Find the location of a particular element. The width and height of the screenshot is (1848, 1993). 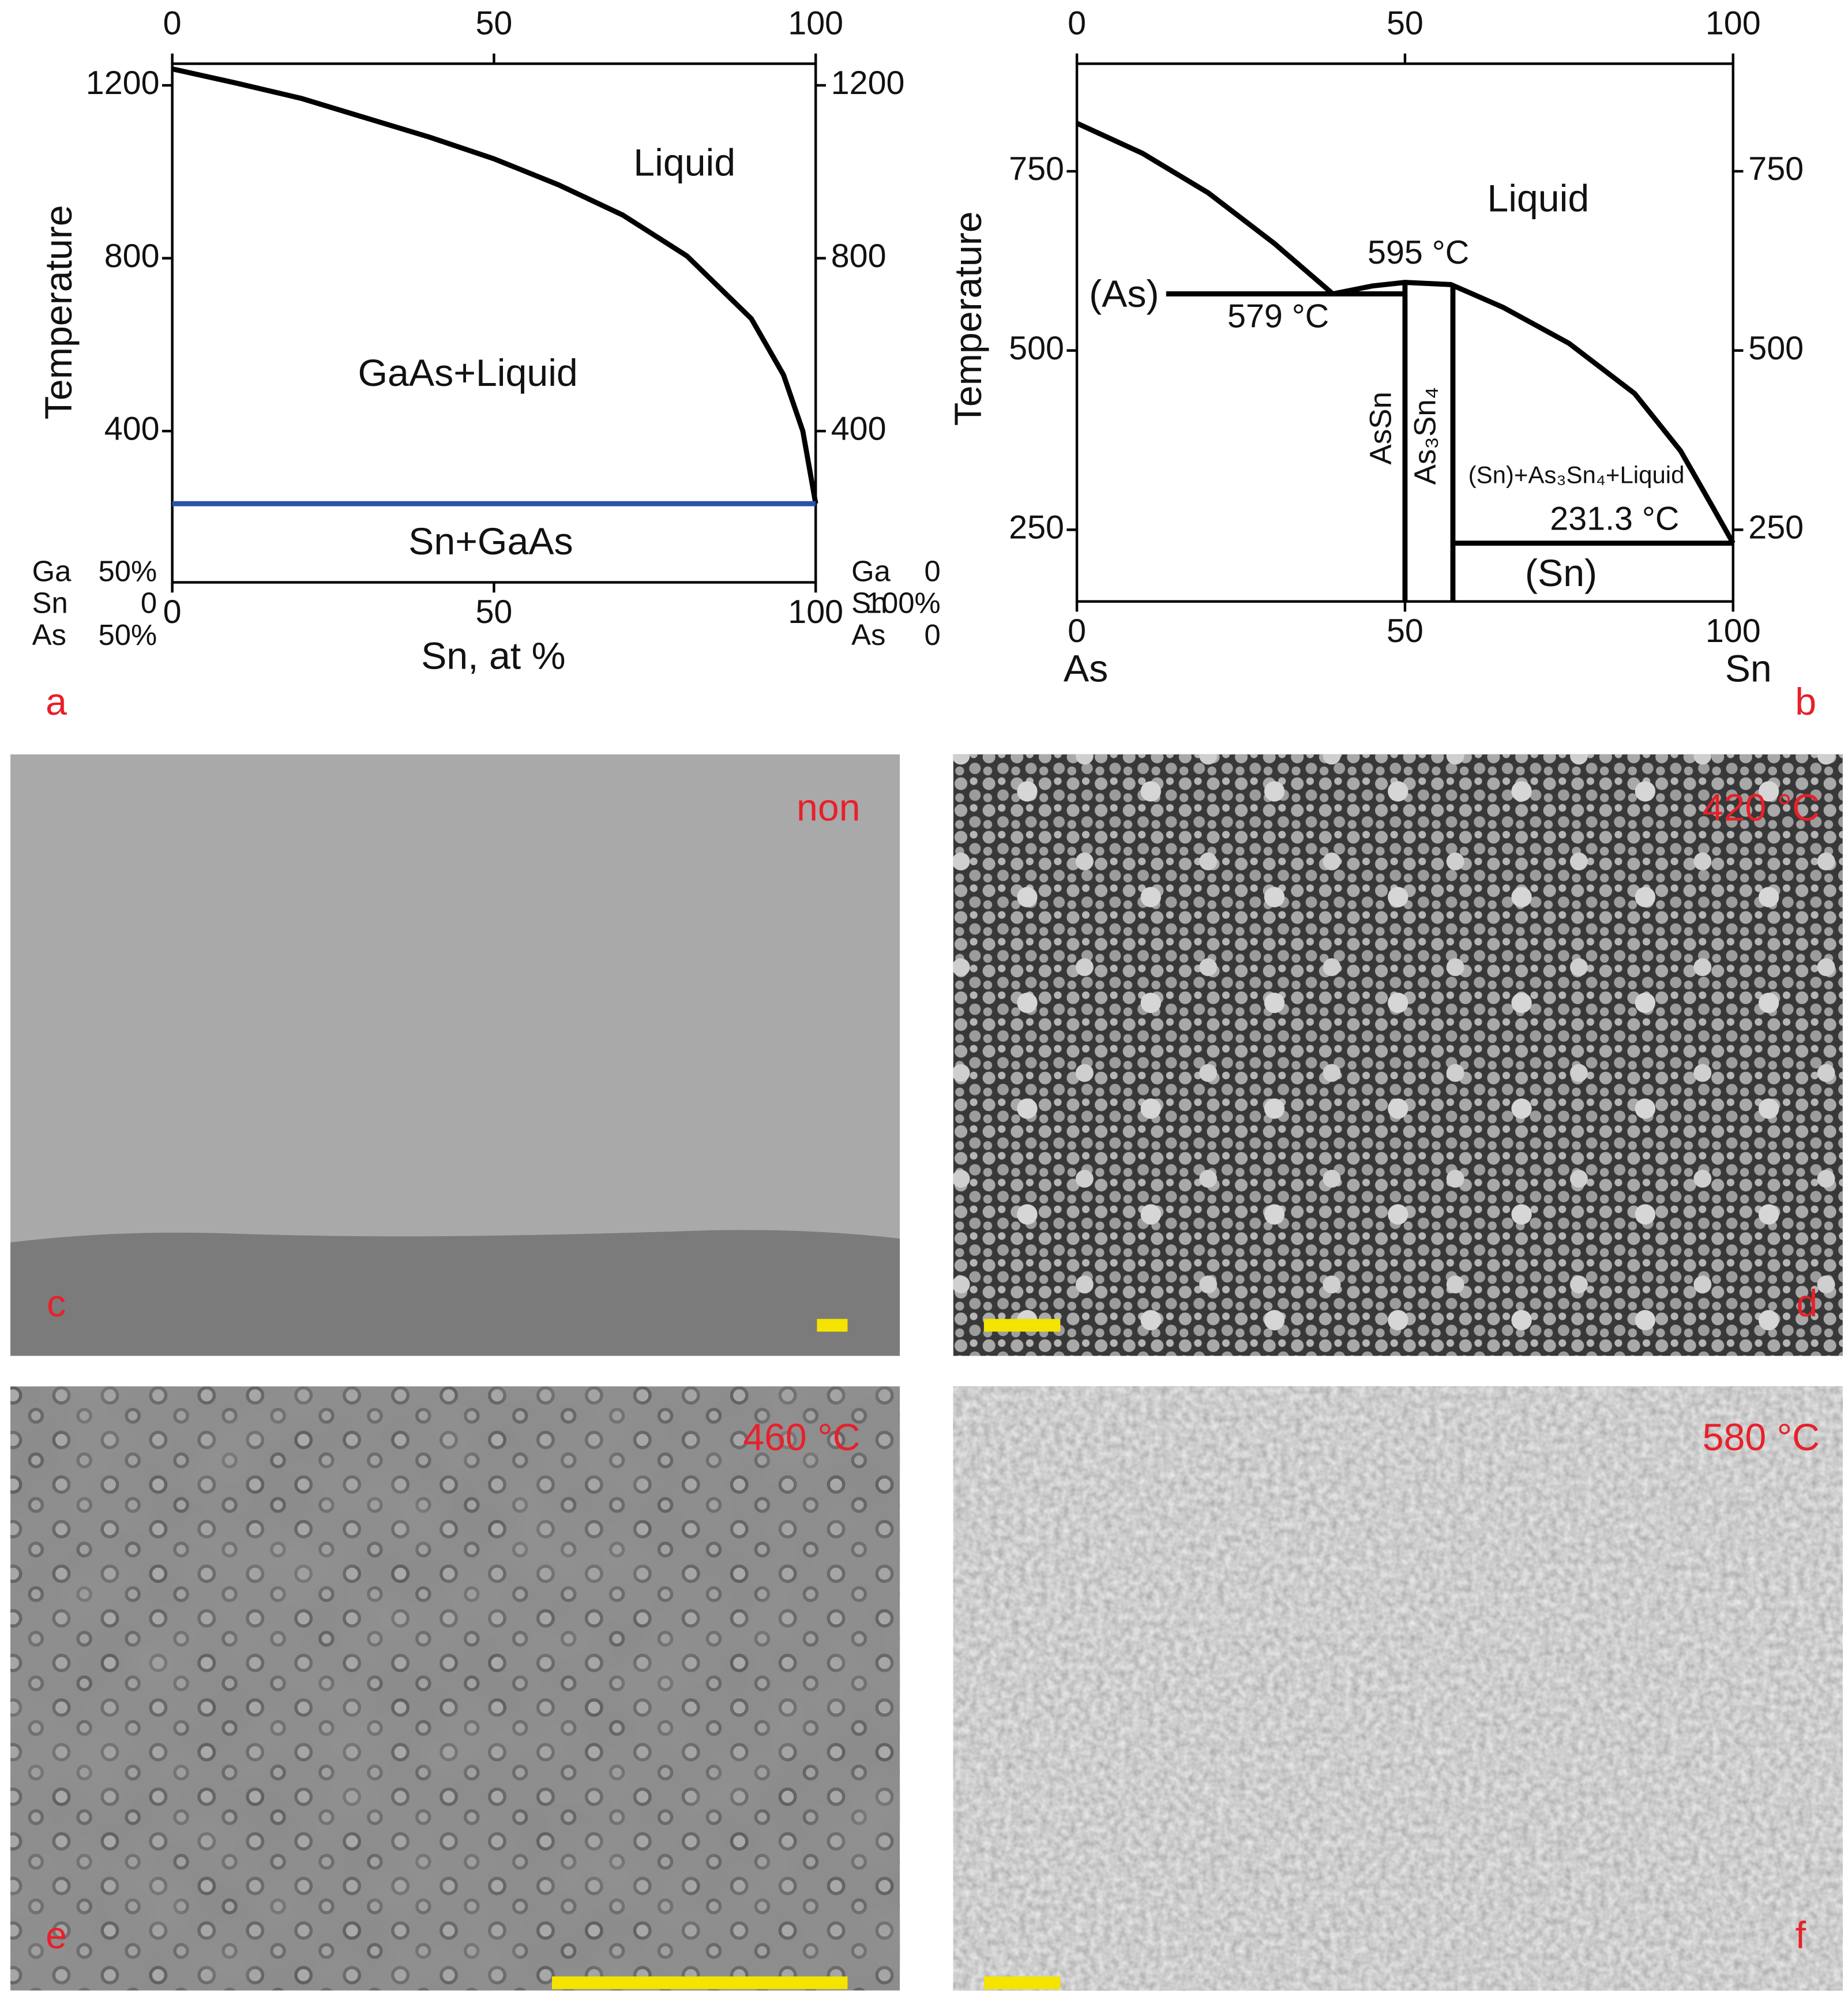

panel-letter: a is located at coordinates (56, 702).